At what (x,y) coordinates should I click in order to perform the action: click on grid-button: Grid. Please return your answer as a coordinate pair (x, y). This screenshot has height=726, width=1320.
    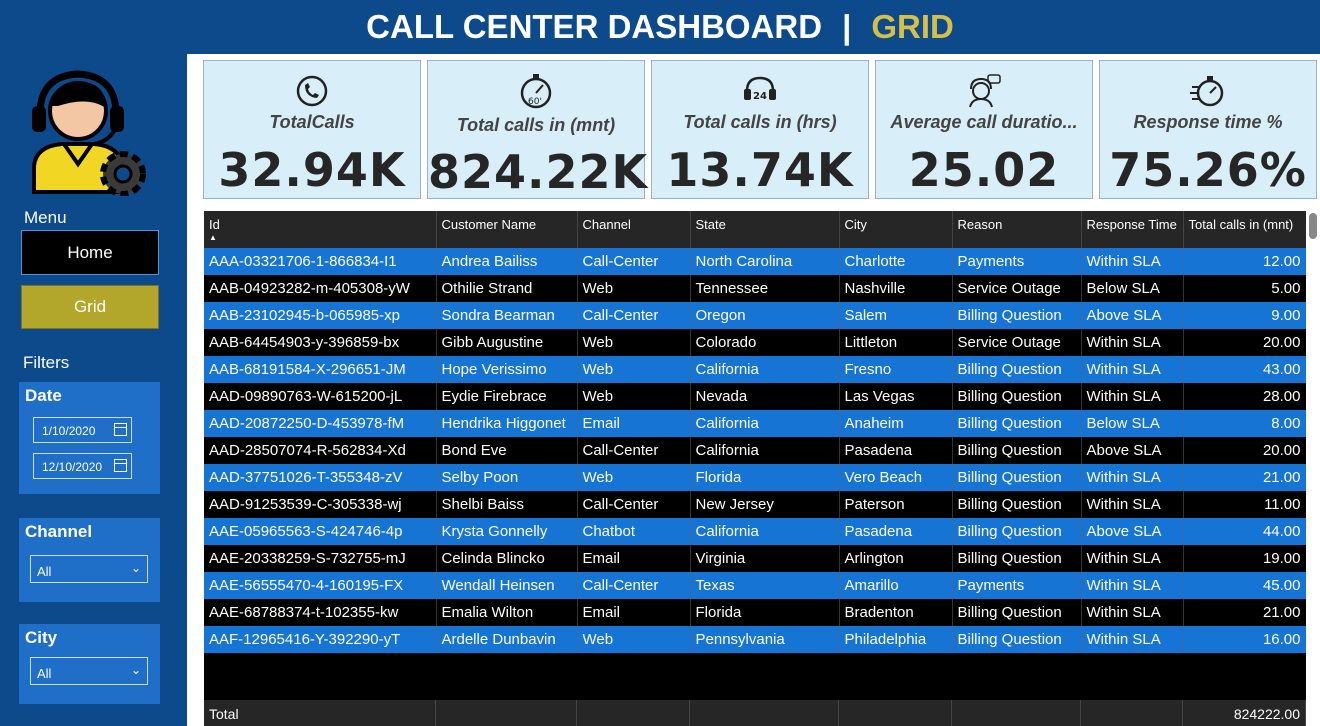
    Looking at the image, I should click on (90, 307).